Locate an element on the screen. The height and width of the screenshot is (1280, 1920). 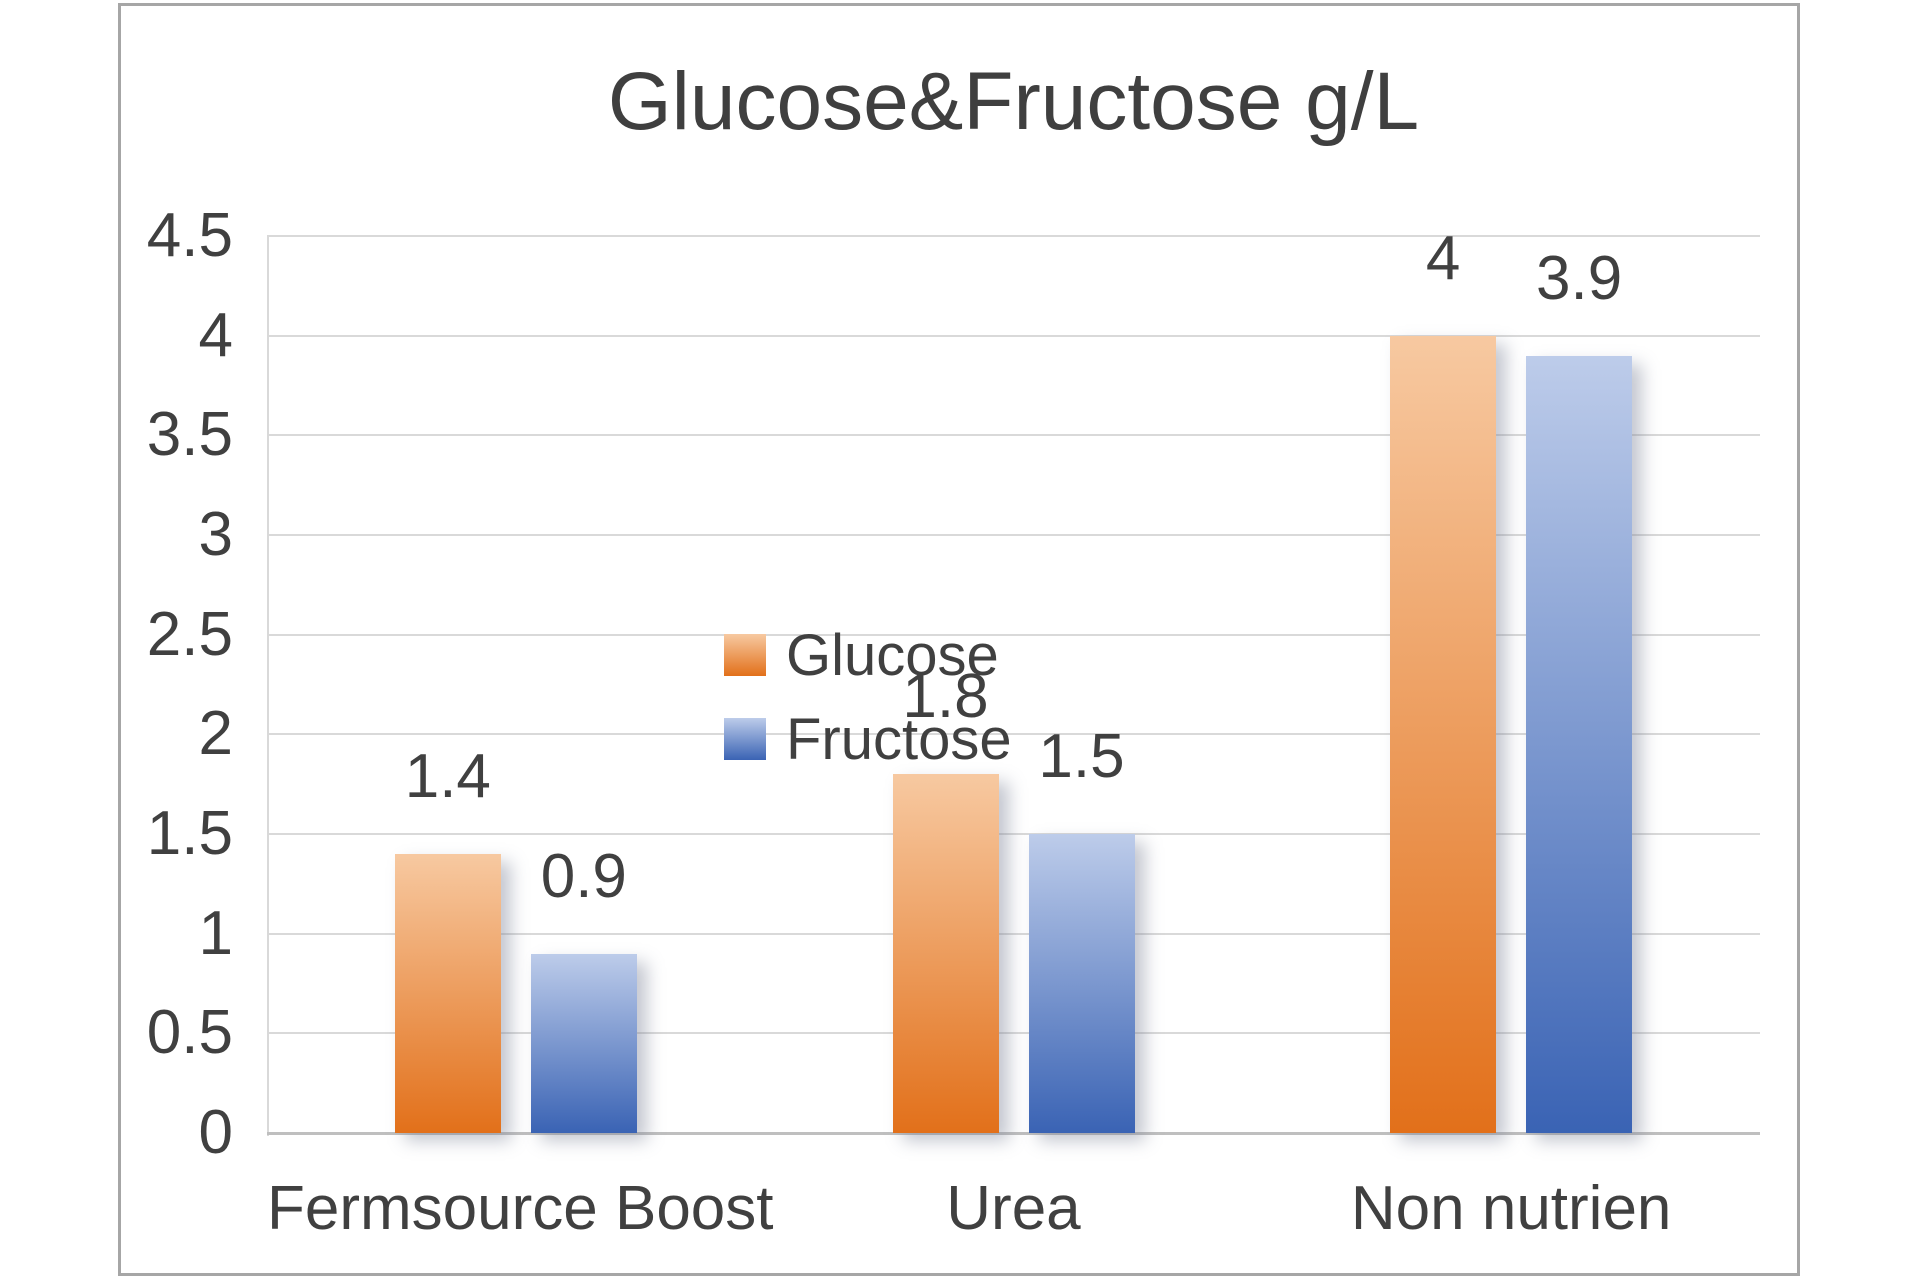
legend-label-glucose: Glucose is located at coordinates (892, 655).